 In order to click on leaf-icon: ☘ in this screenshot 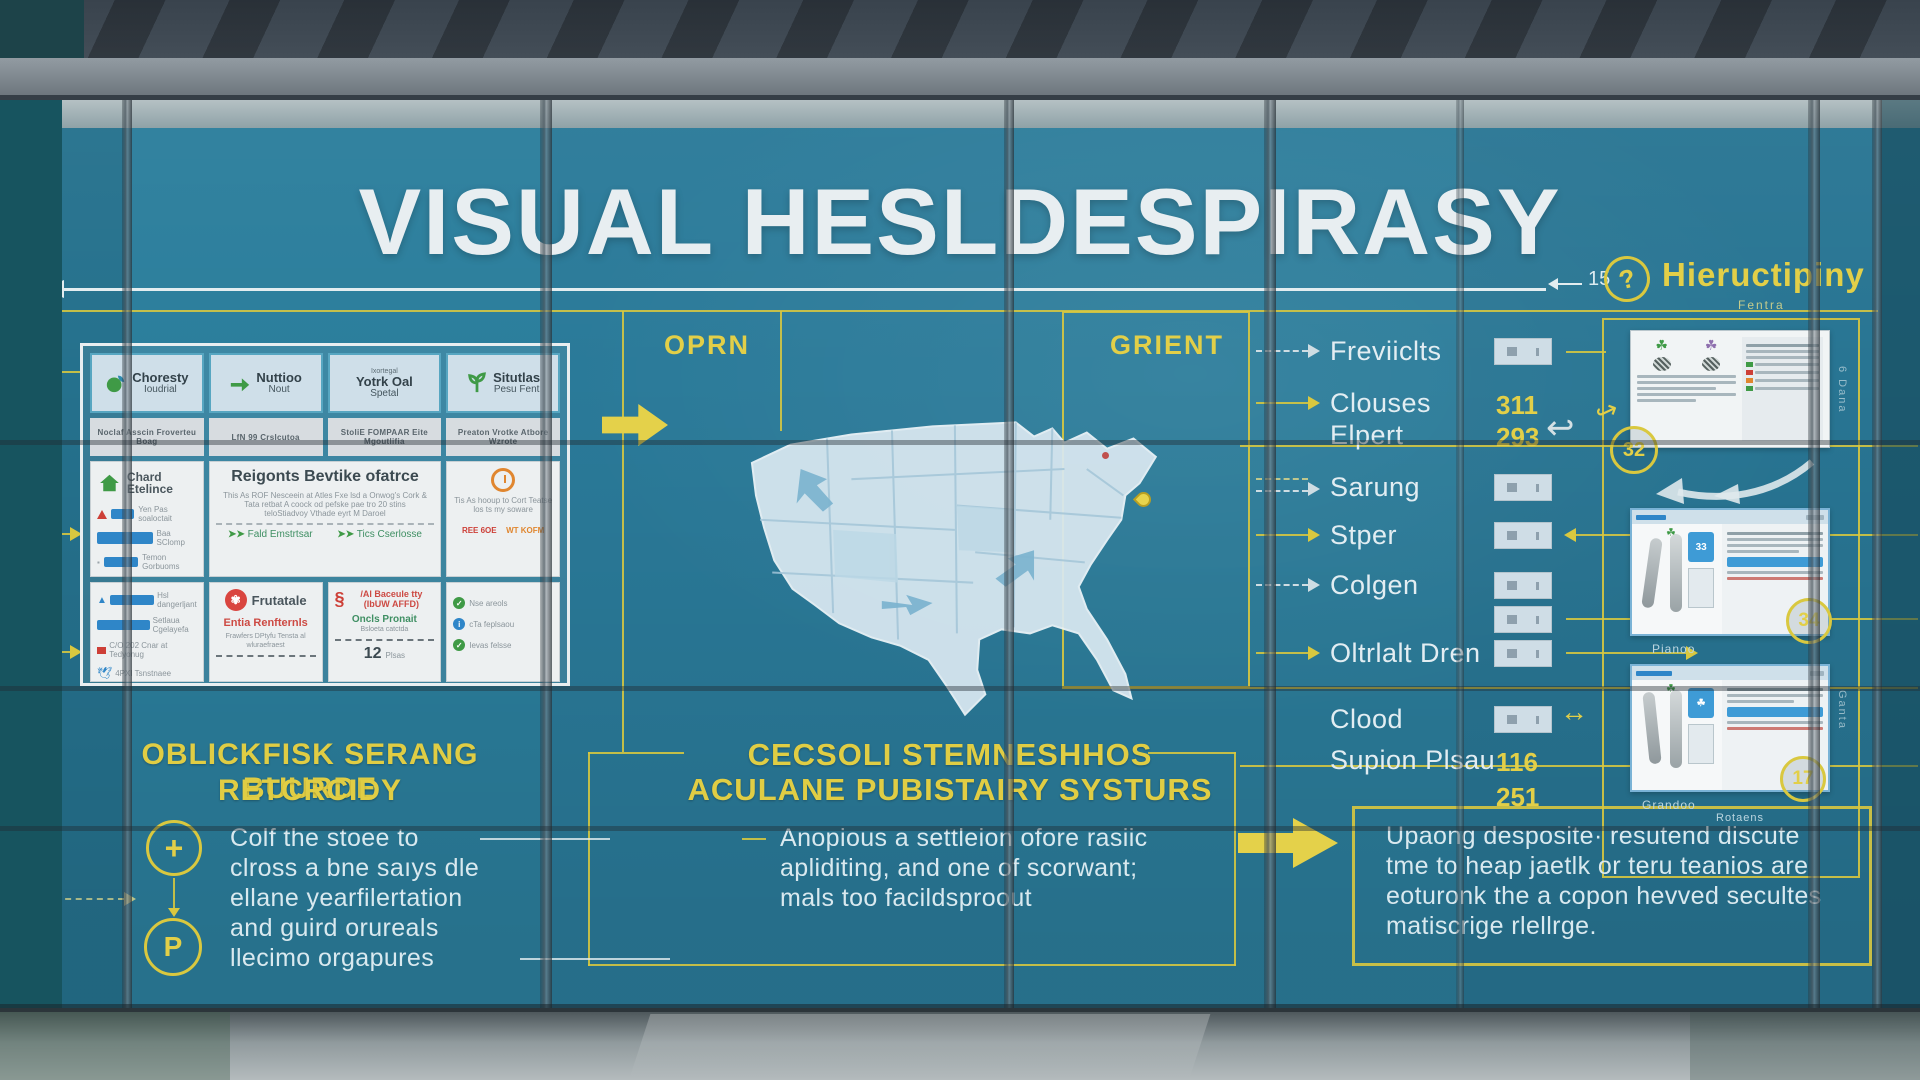, I will do `click(1671, 689)`.